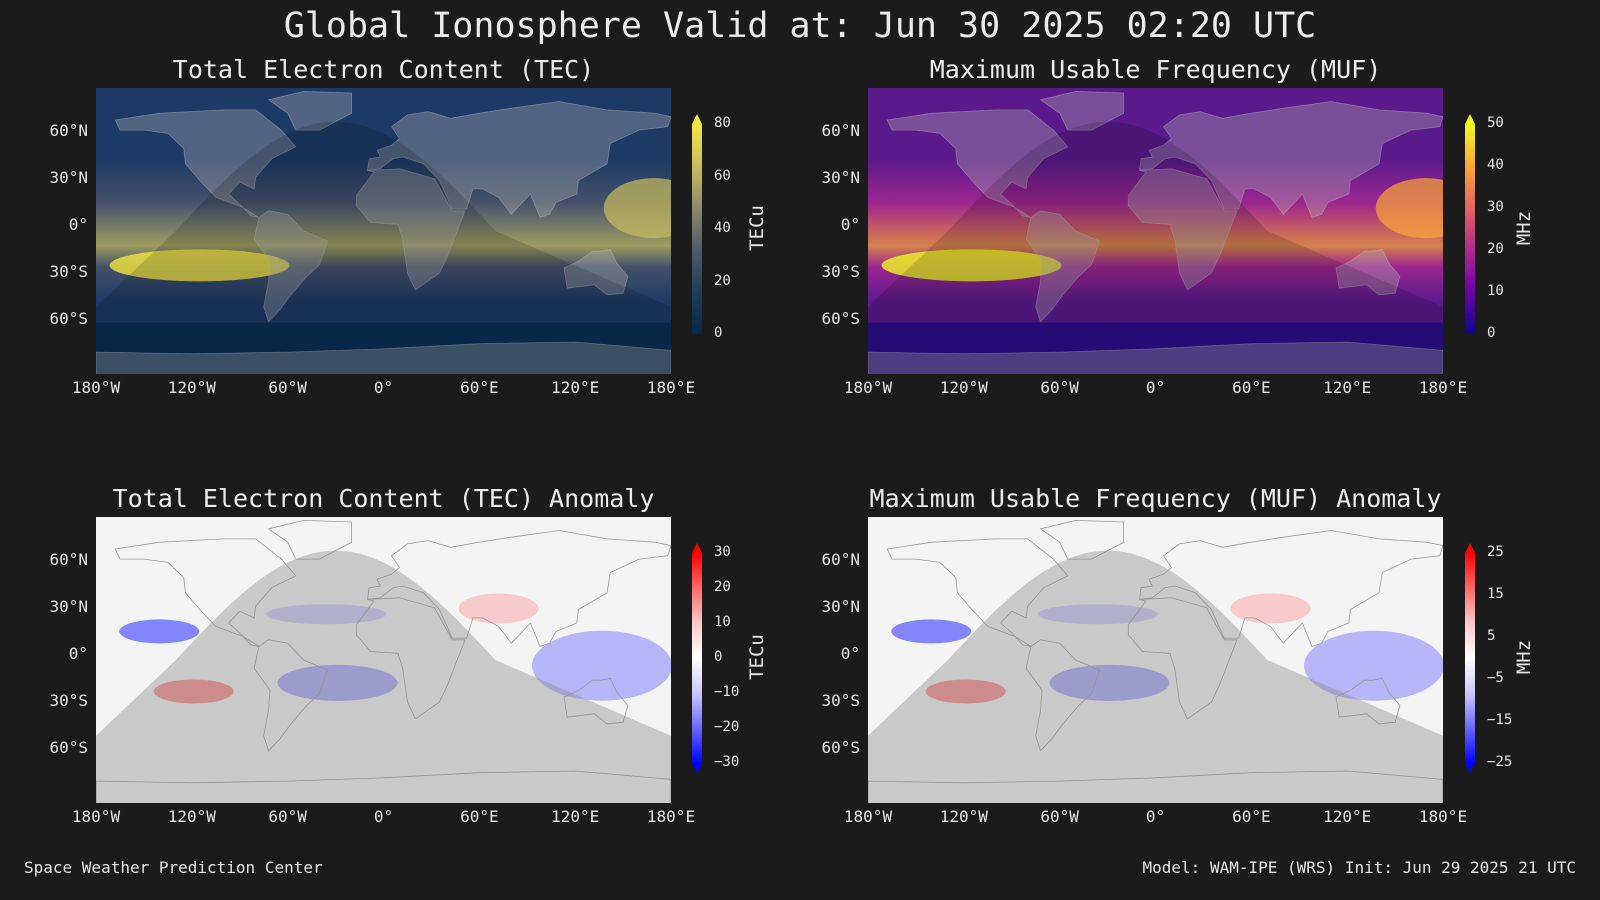 The image size is (1600, 900). I want to click on colorbar-tick-label: −30, so click(727, 762).